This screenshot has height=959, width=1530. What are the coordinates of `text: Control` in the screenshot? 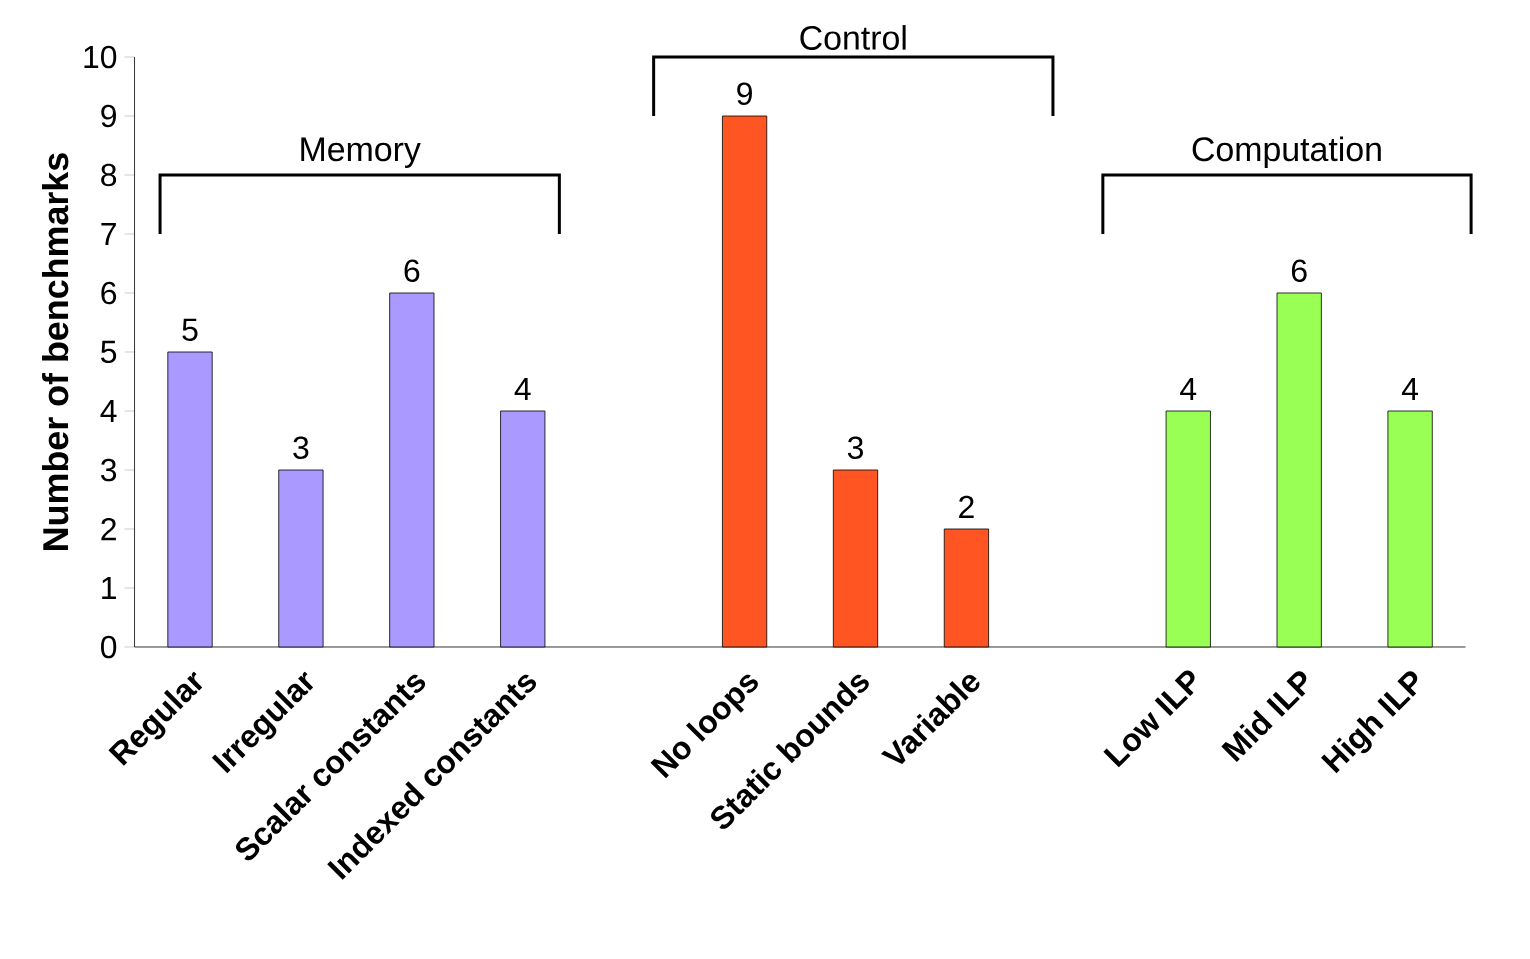 It's located at (853, 37).